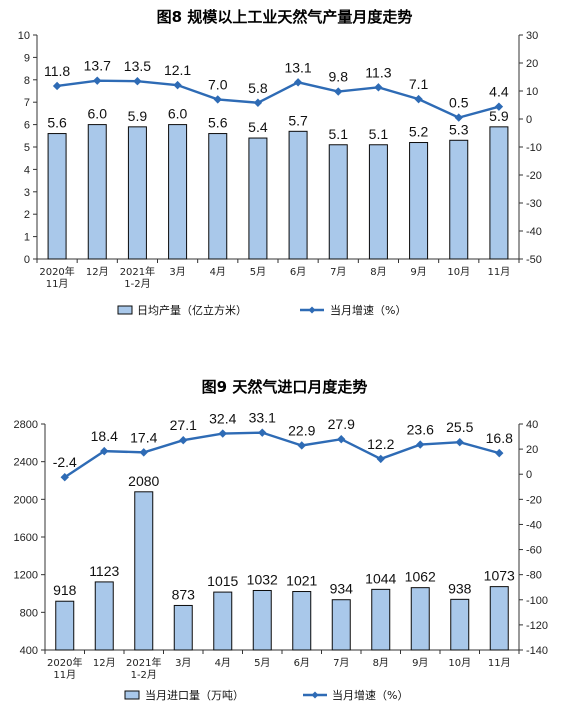 The width and height of the screenshot is (569, 714). What do you see at coordinates (499, 576) in the screenshot?
I see `bar-data-label: 1073` at bounding box center [499, 576].